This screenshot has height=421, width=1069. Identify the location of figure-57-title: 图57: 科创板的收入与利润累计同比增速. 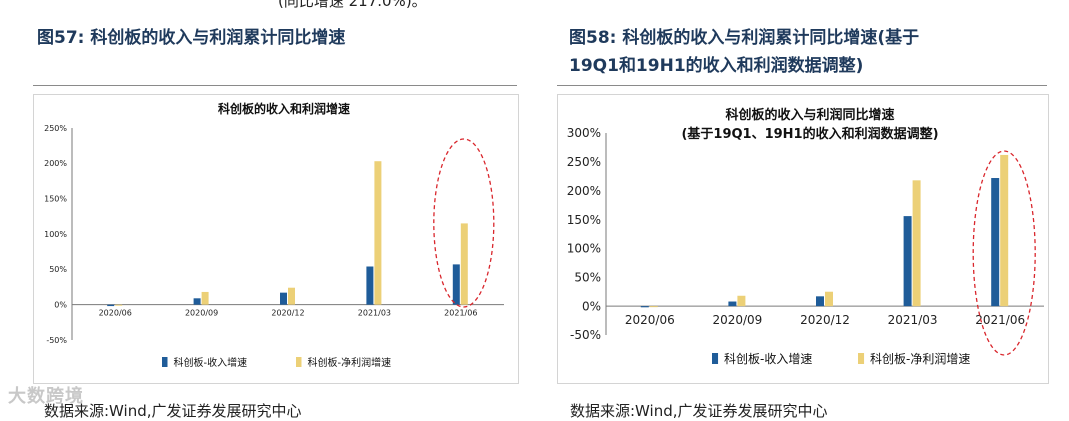
(191, 38).